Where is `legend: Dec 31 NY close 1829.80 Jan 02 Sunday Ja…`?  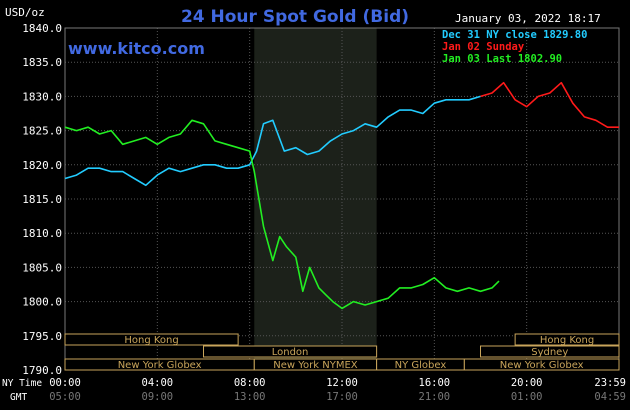
legend: Dec 31 NY close 1829.80 Jan 02 Sunday Ja… is located at coordinates (514, 47).